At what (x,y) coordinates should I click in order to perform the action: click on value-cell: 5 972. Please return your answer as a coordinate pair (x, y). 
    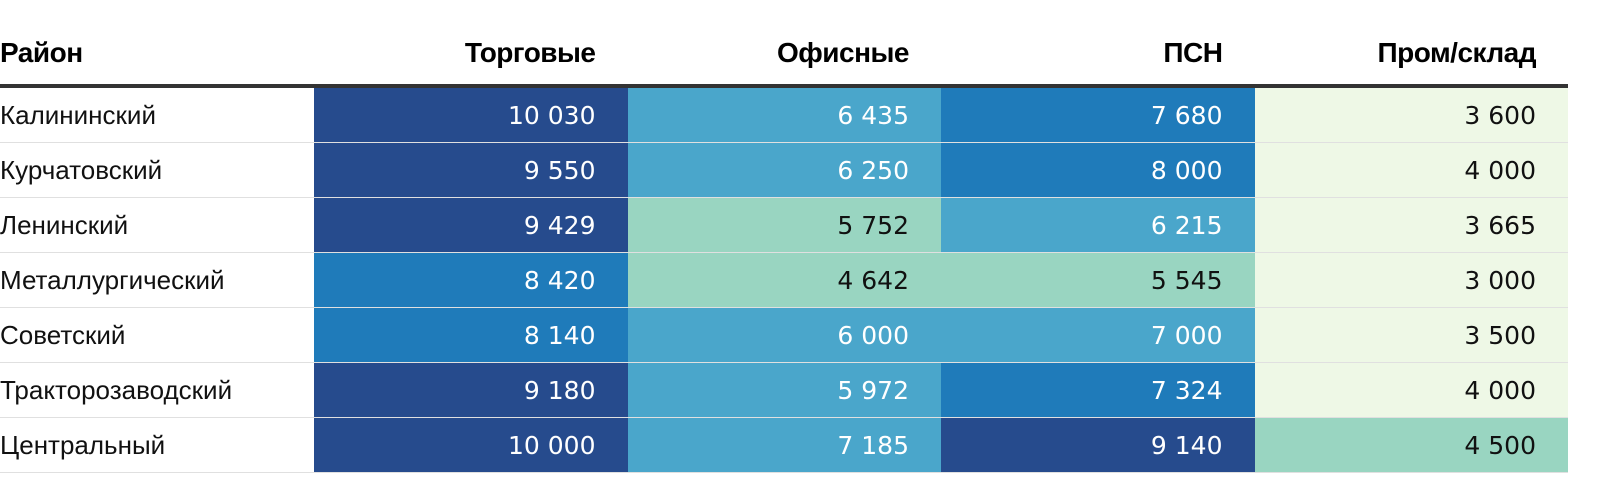
    Looking at the image, I should click on (784, 390).